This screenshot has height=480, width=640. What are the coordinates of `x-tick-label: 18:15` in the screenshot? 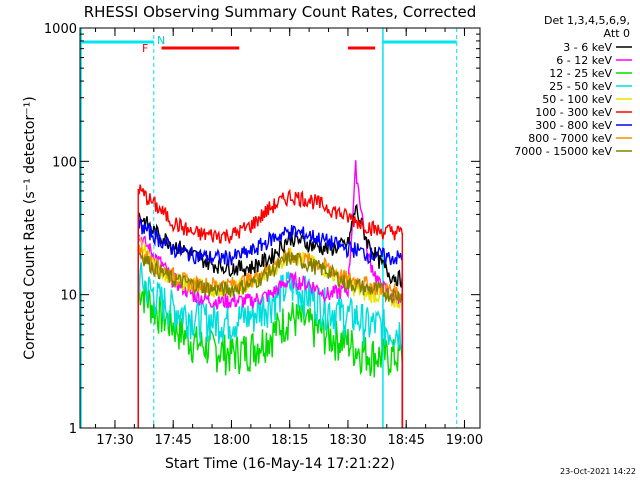 It's located at (289, 440).